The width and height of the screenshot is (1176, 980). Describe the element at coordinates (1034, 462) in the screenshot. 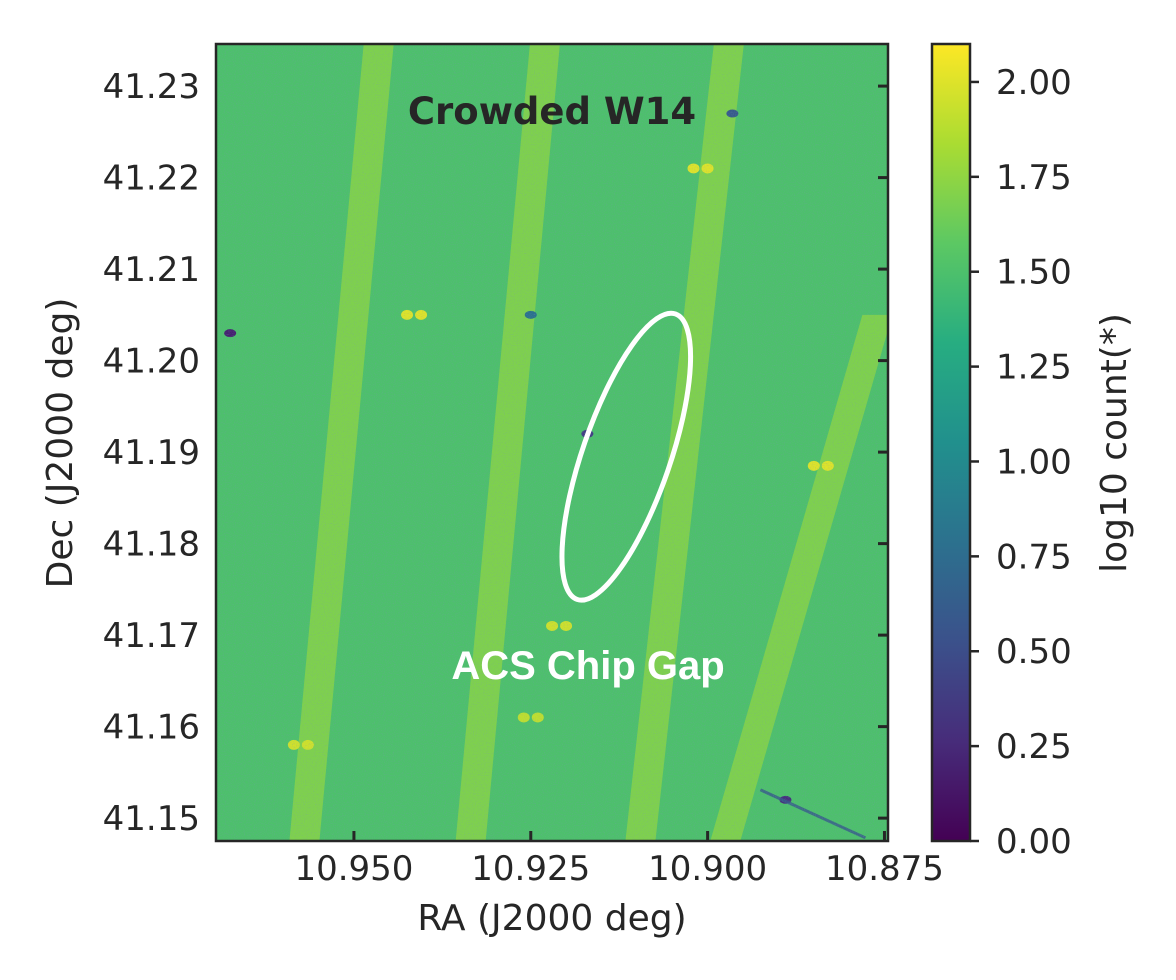

I see `colorbar-tick-label: 1.00` at that location.